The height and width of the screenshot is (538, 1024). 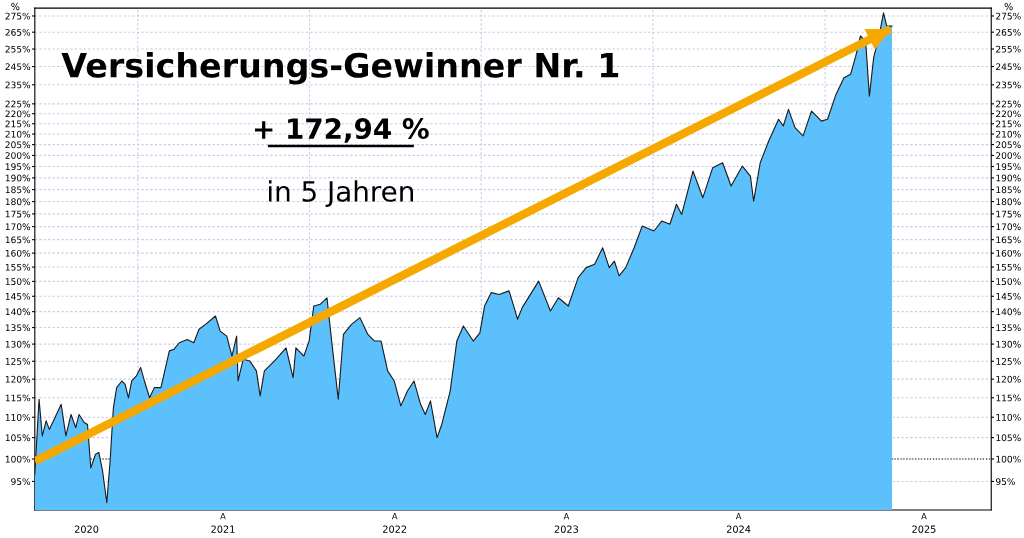 I want to click on y-tick-label: 135%, so click(x=18, y=328).